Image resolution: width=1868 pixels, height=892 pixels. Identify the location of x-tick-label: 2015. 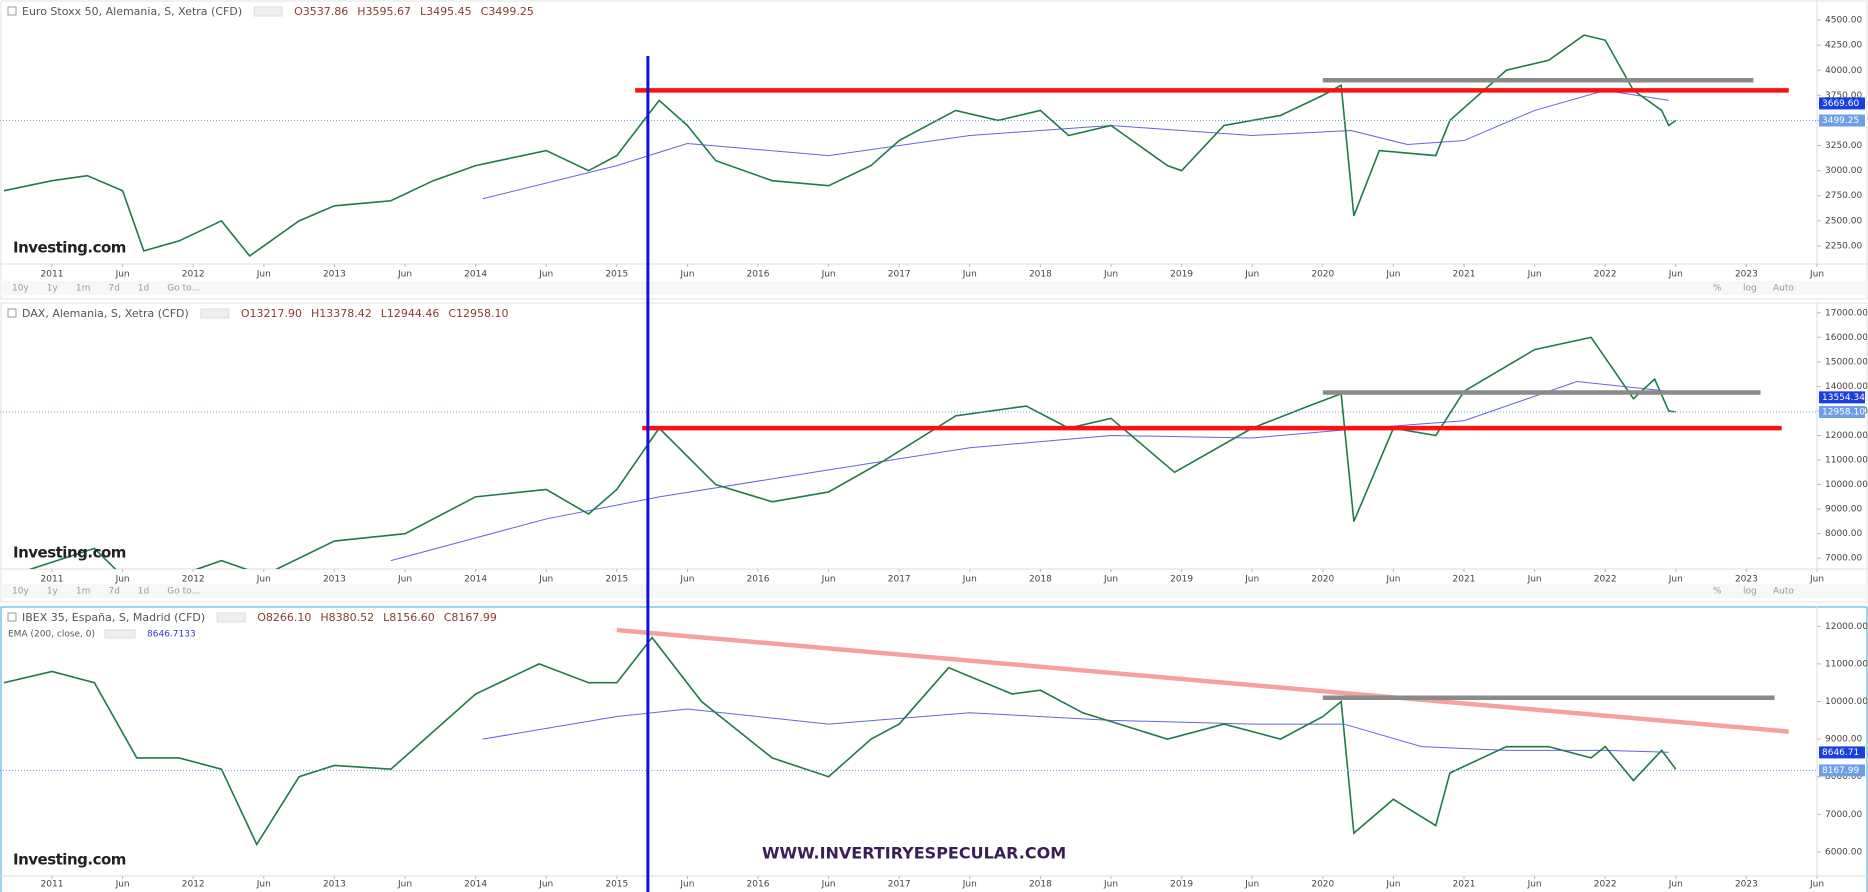
(616, 885).